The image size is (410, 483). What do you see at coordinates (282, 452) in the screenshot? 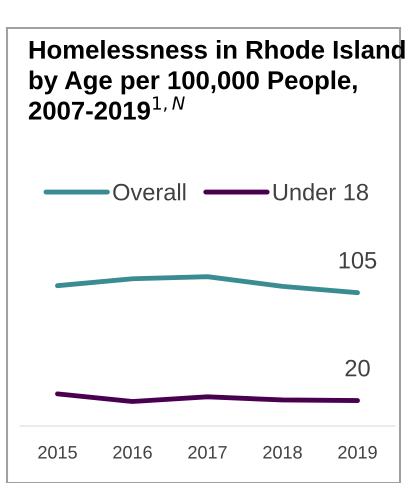
I see `x-tick-label: 2018` at bounding box center [282, 452].